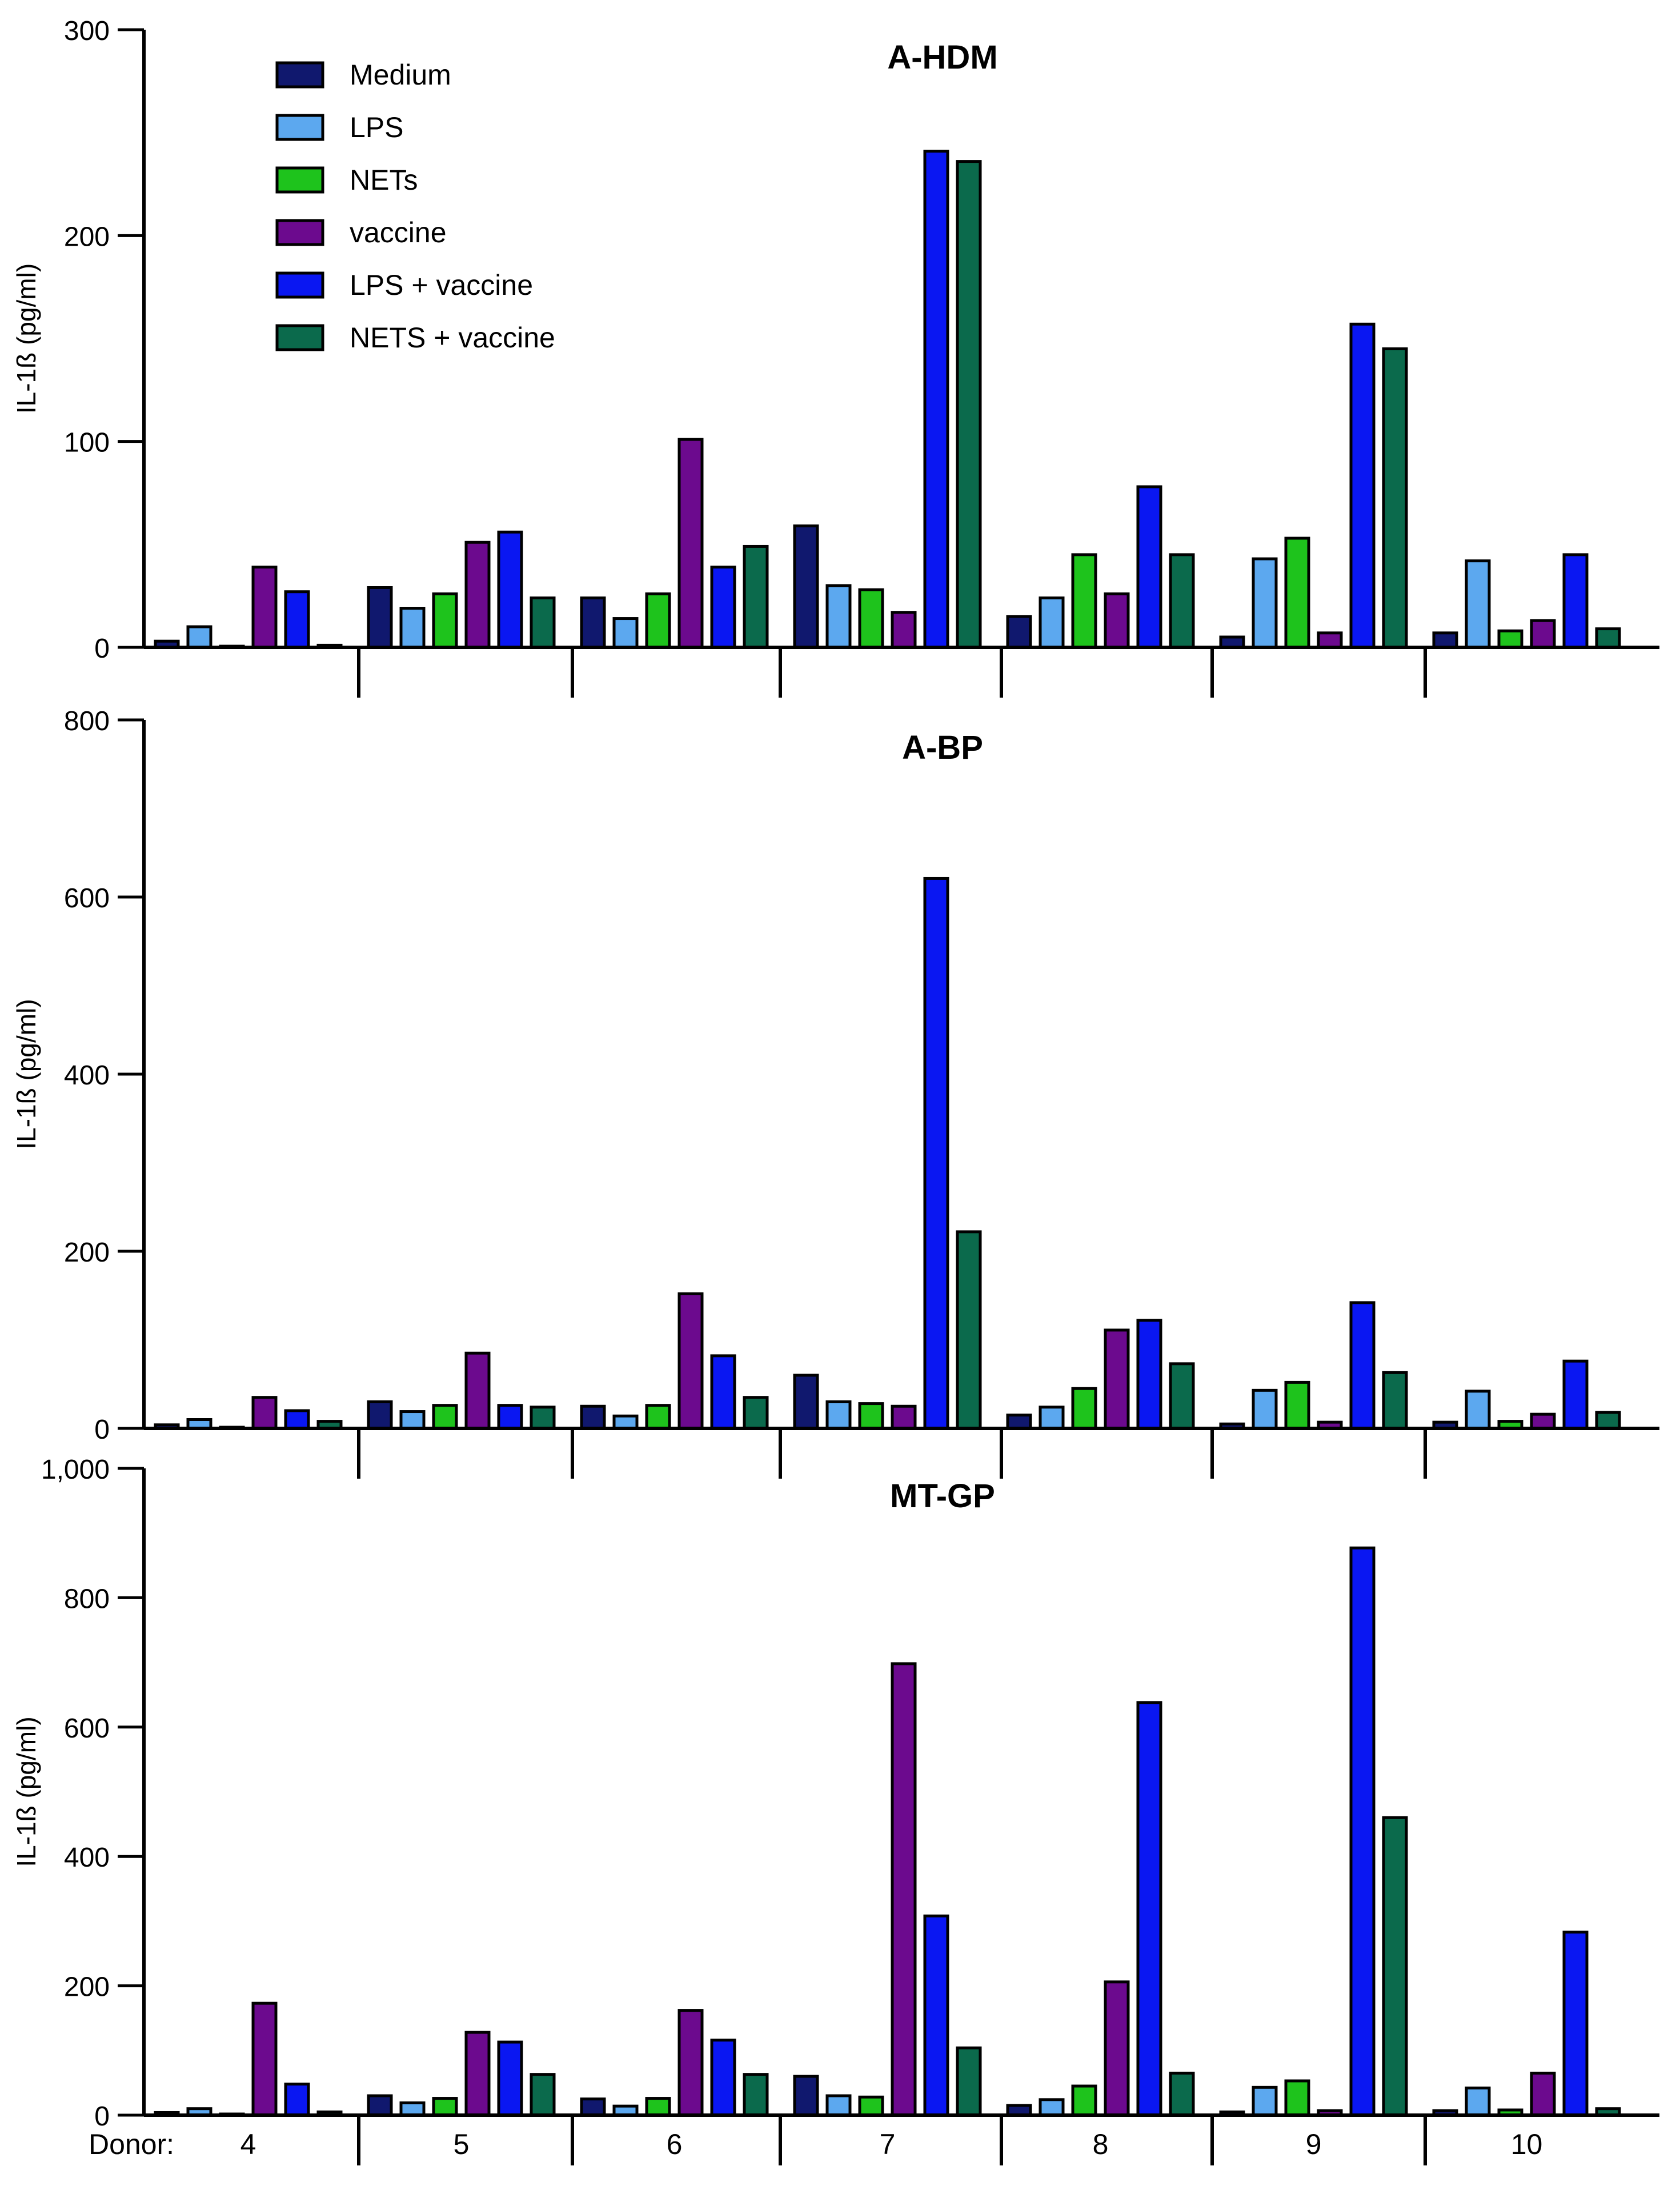  What do you see at coordinates (756, 597) in the screenshot?
I see `bar-a-hdm-donor-6-nets-vaccine` at bounding box center [756, 597].